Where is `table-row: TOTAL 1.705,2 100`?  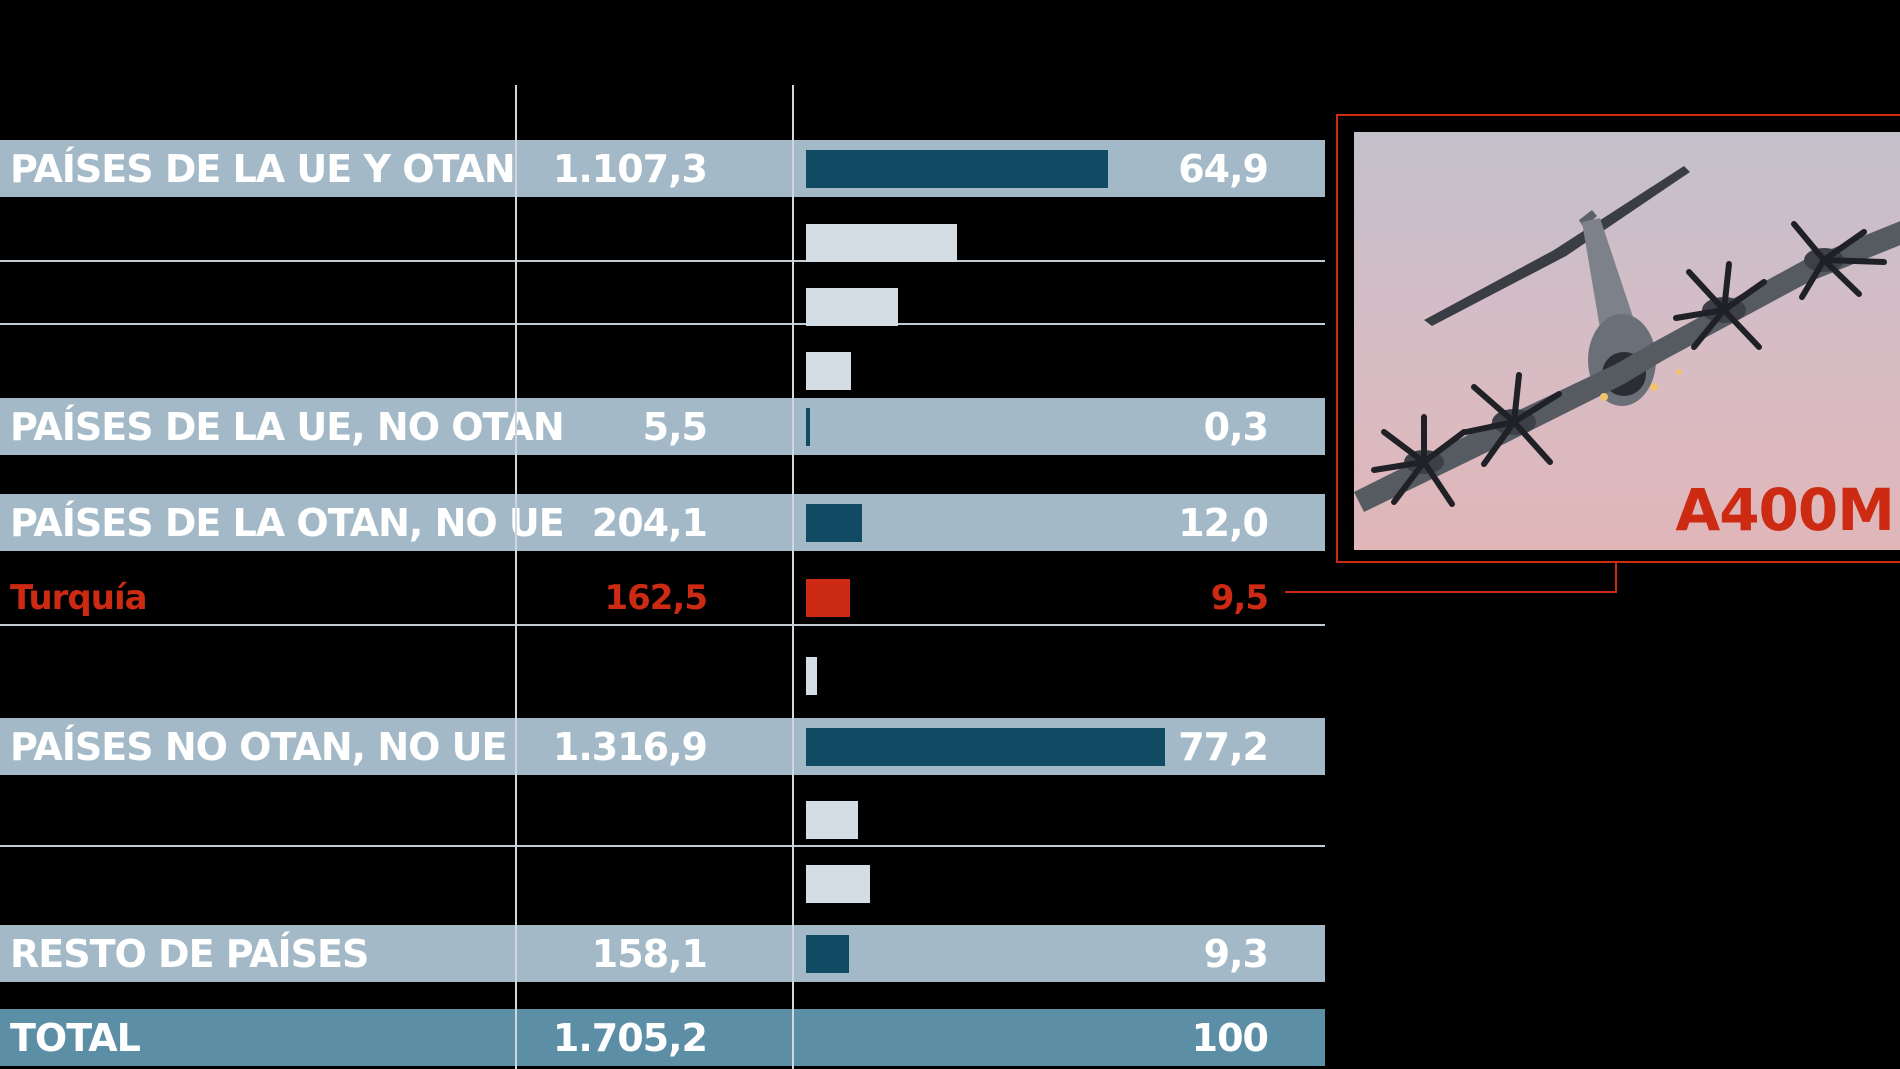 table-row: TOTAL 1.705,2 100 is located at coordinates (662, 1037).